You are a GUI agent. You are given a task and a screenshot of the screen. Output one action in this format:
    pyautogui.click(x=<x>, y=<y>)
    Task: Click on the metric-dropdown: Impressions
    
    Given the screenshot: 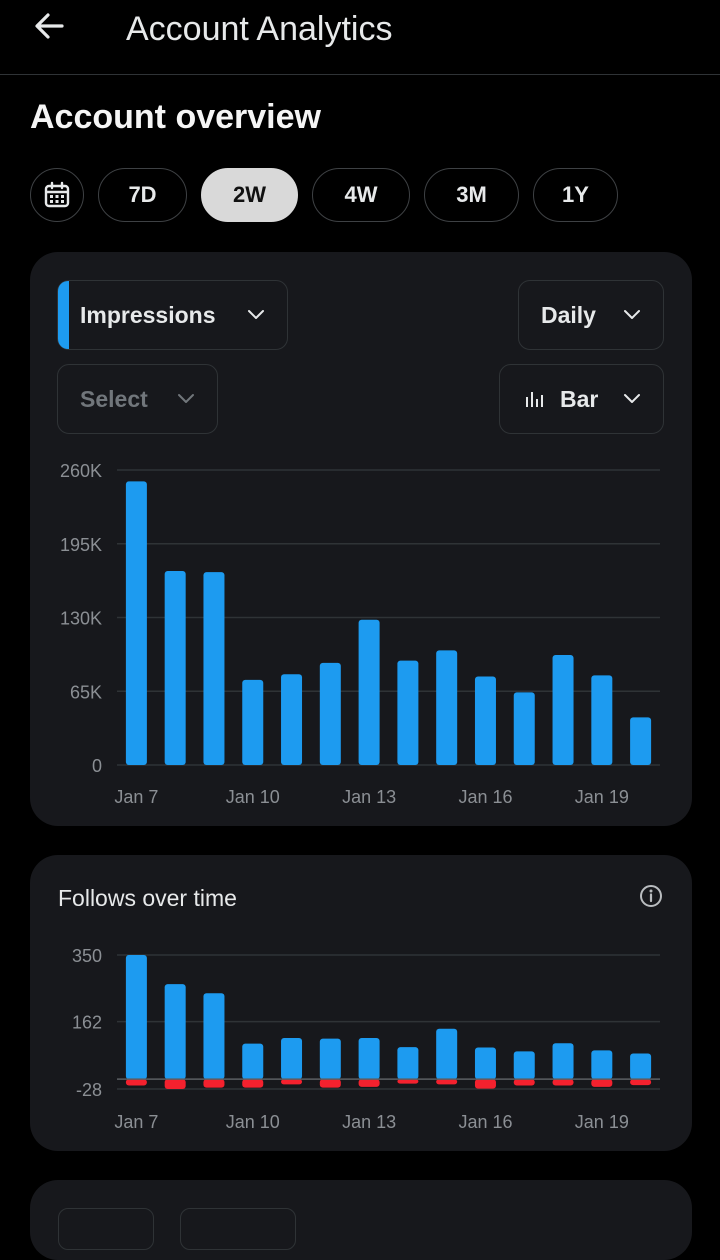 What is the action you would take?
    pyautogui.click(x=172, y=315)
    